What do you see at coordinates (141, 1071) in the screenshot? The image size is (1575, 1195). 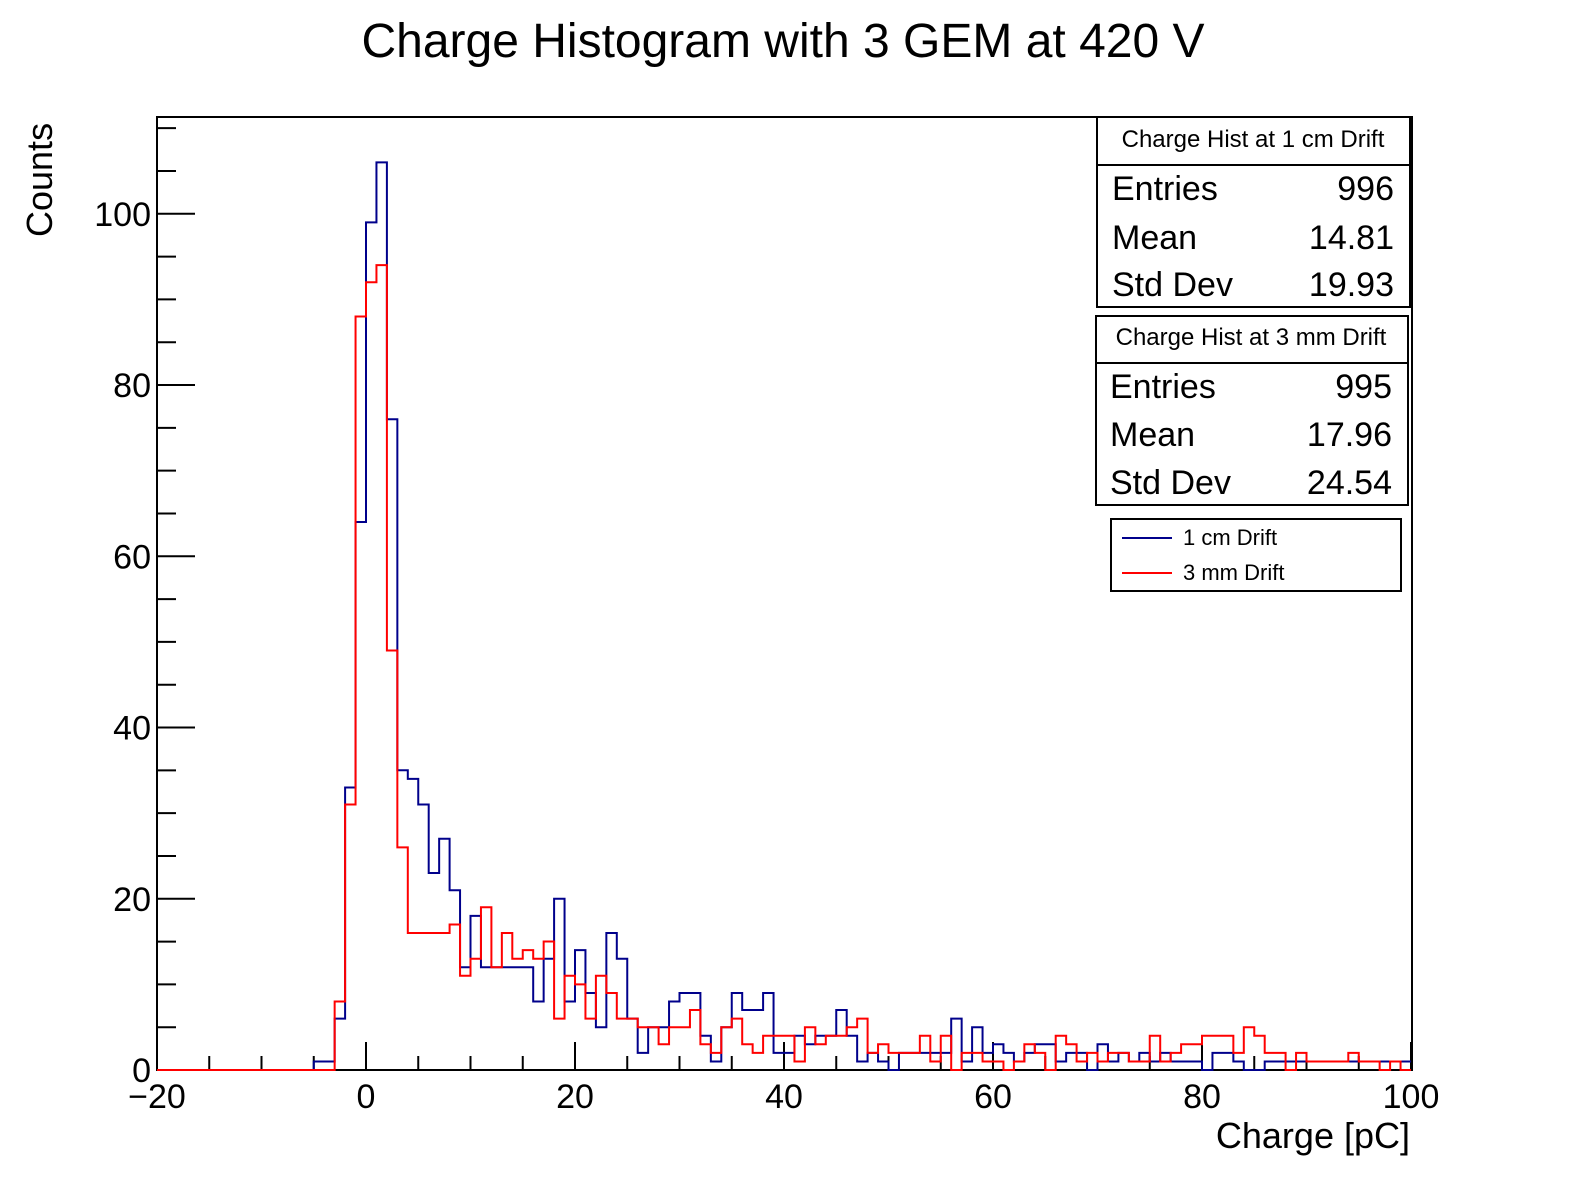 I see `y-tick-label: 0` at bounding box center [141, 1071].